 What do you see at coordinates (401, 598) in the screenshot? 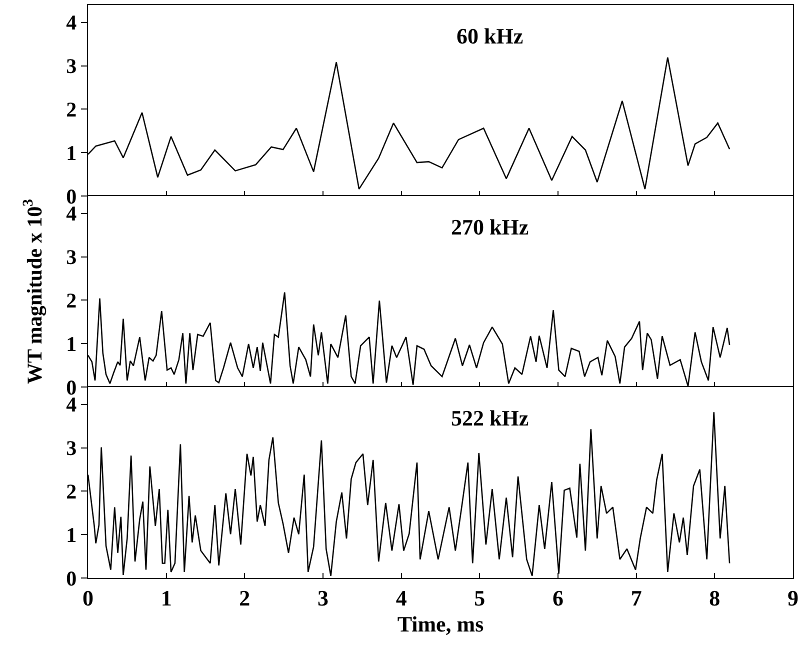
I see `x-tick-label: 4` at bounding box center [401, 598].